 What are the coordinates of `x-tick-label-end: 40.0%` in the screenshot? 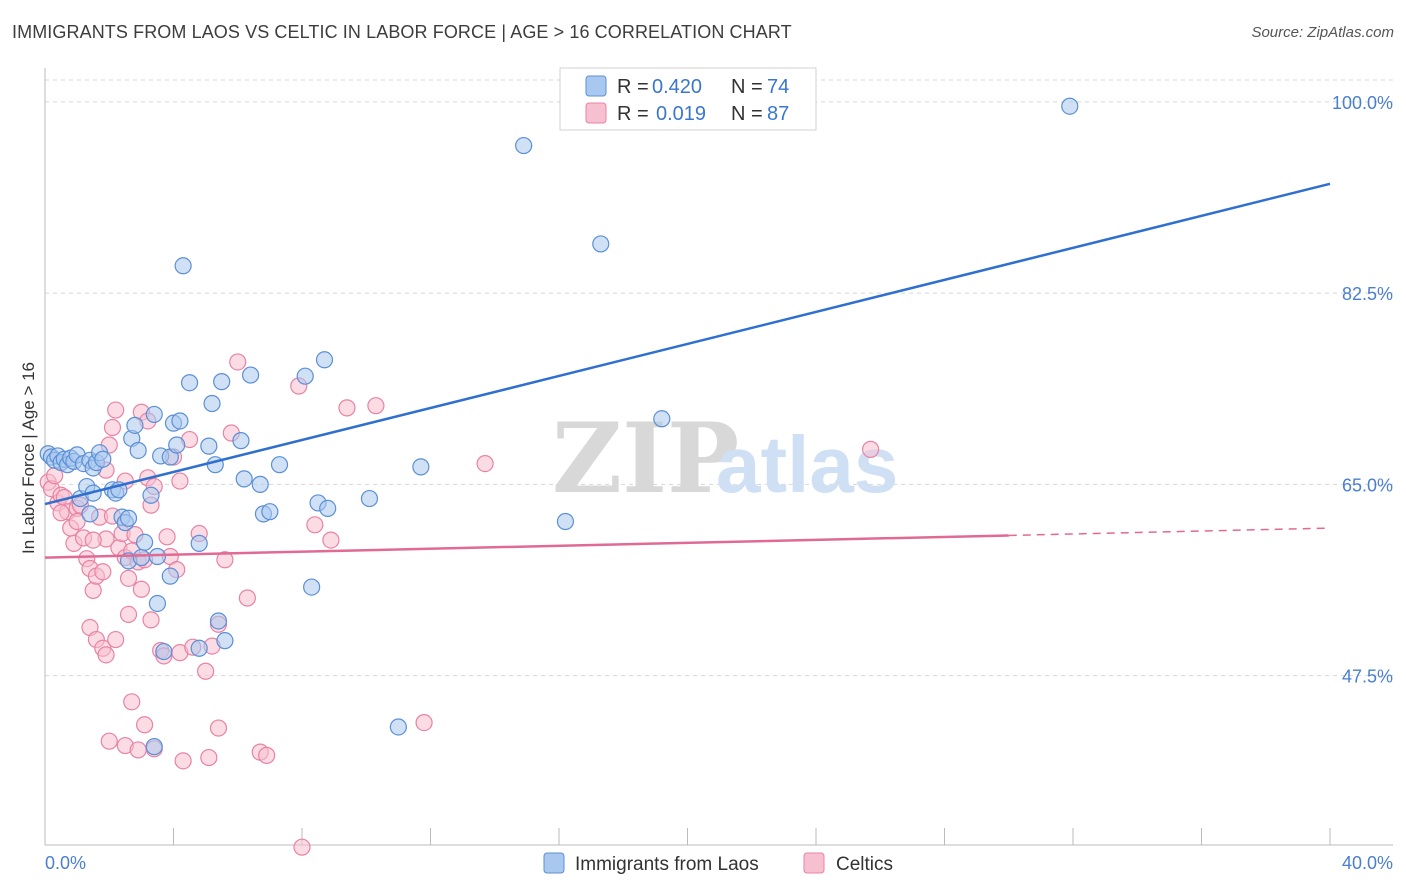 It's located at (1367, 863).